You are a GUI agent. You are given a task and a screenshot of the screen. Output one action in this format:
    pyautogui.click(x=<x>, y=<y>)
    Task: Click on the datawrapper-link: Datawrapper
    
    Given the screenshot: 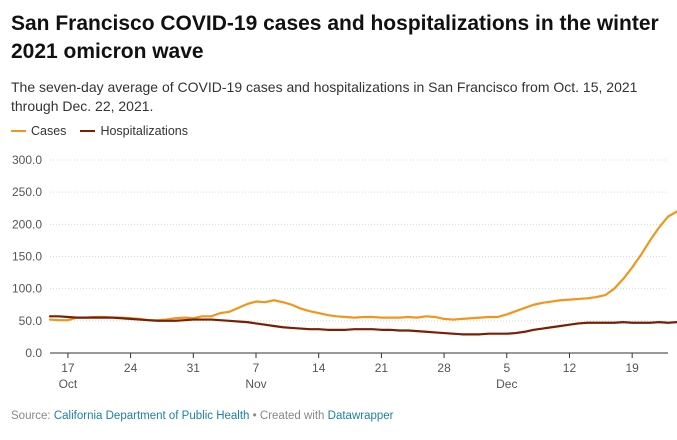 What is the action you would take?
    pyautogui.click(x=360, y=416)
    